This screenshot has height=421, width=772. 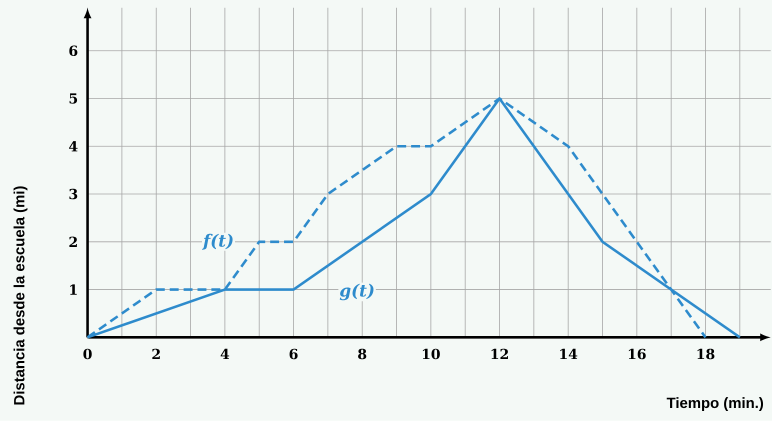 I want to click on x-tick-label: 2, so click(x=156, y=354).